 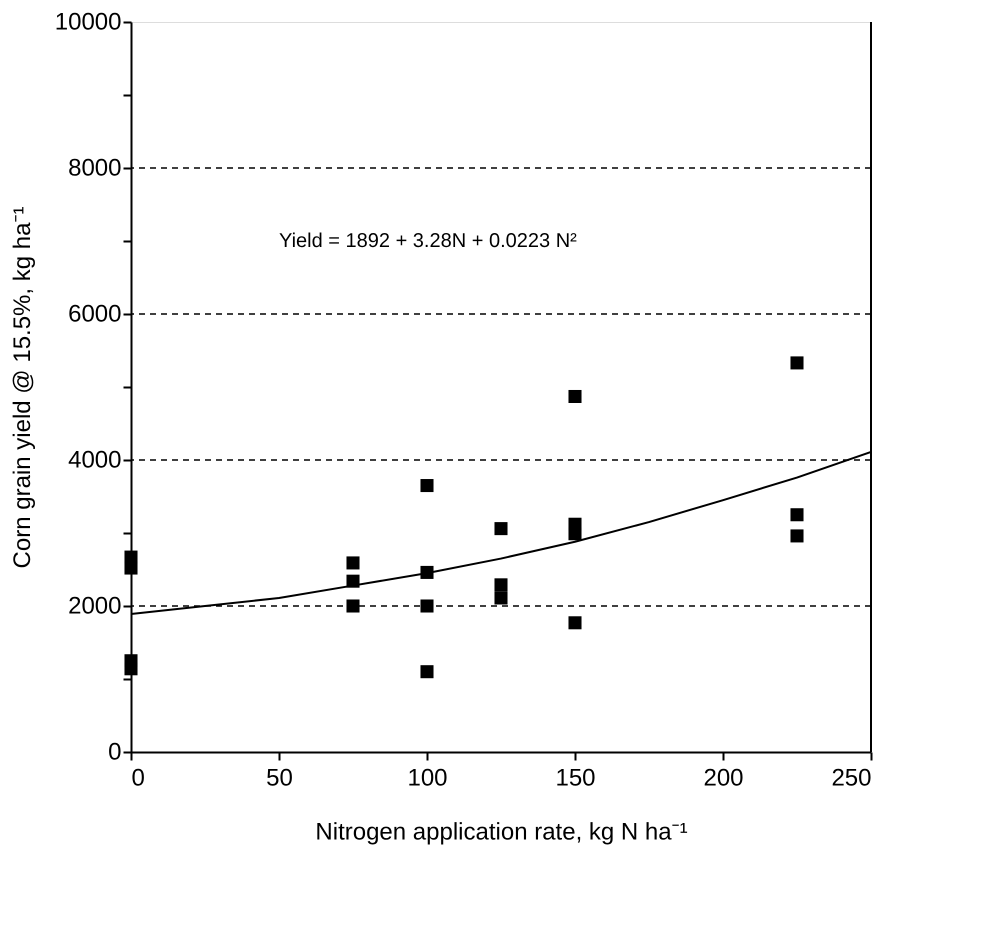 I want to click on y-tick-label: 4000, so click(x=95, y=460).